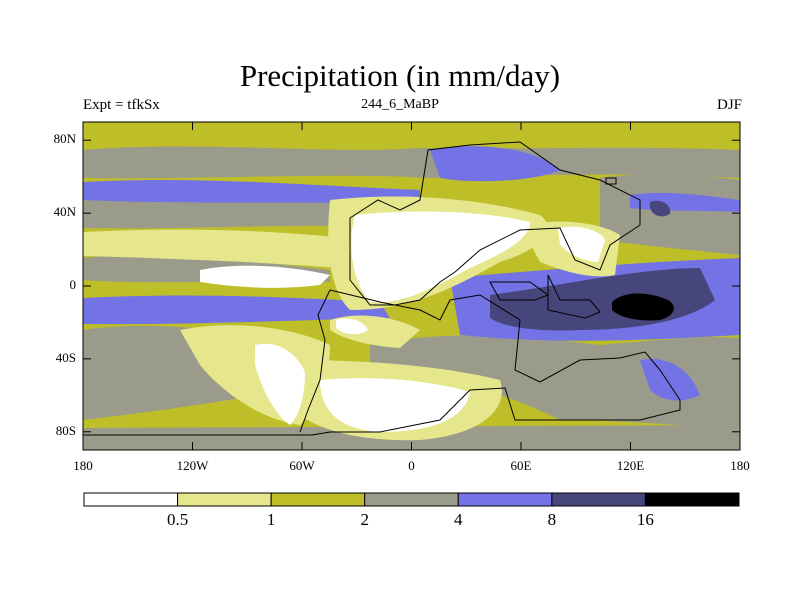 The width and height of the screenshot is (800, 600). I want to click on colorbar-level-label: 1, so click(271, 519).